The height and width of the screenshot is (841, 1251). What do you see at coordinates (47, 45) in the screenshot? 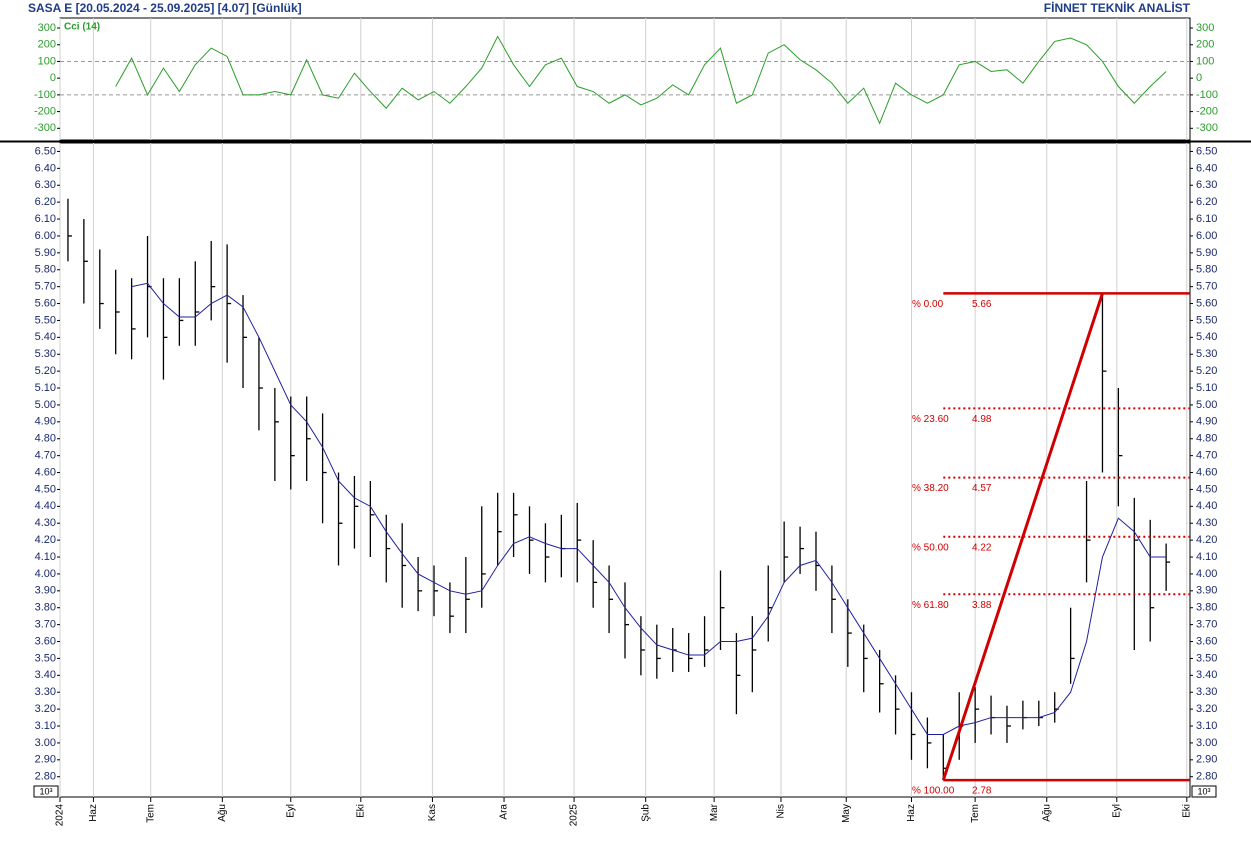
I see `y-tick-label: 200` at bounding box center [47, 45].